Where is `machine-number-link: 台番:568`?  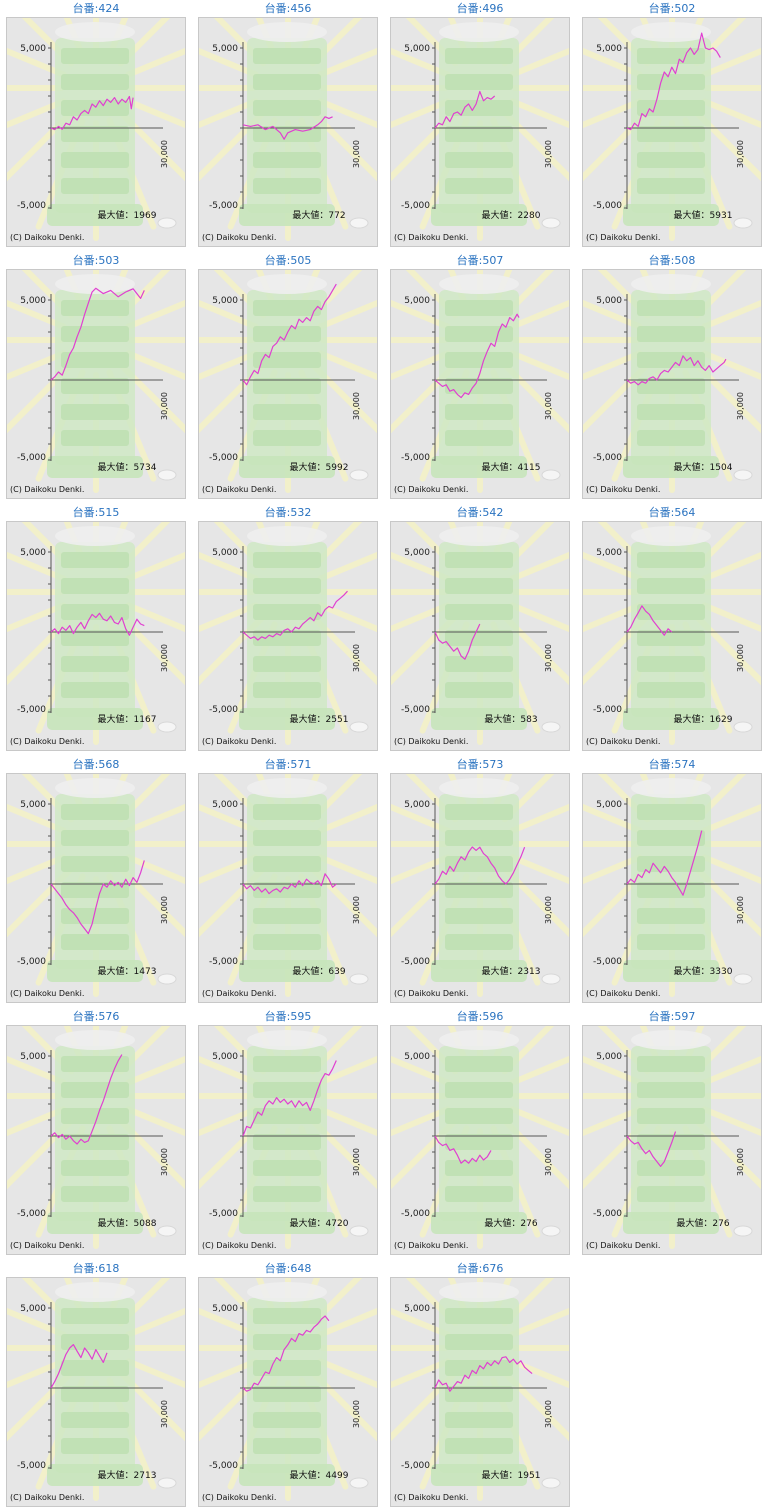
machine-number-link: 台番:568 is located at coordinates (96, 764).